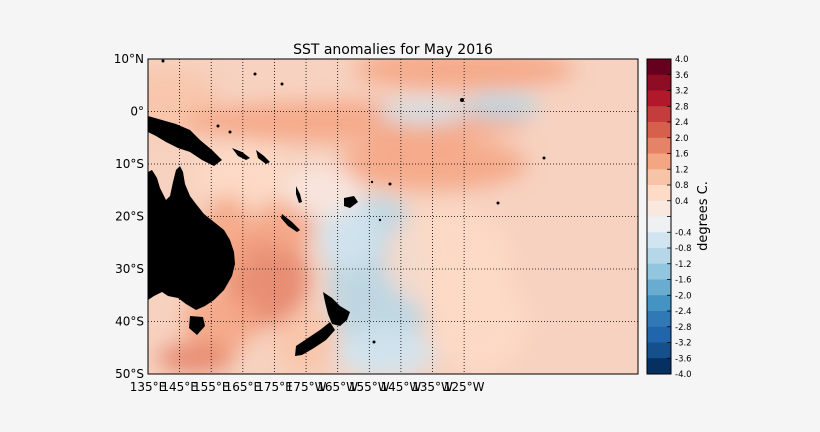  I want to click on longitude-label: 165°W, so click(337, 387).